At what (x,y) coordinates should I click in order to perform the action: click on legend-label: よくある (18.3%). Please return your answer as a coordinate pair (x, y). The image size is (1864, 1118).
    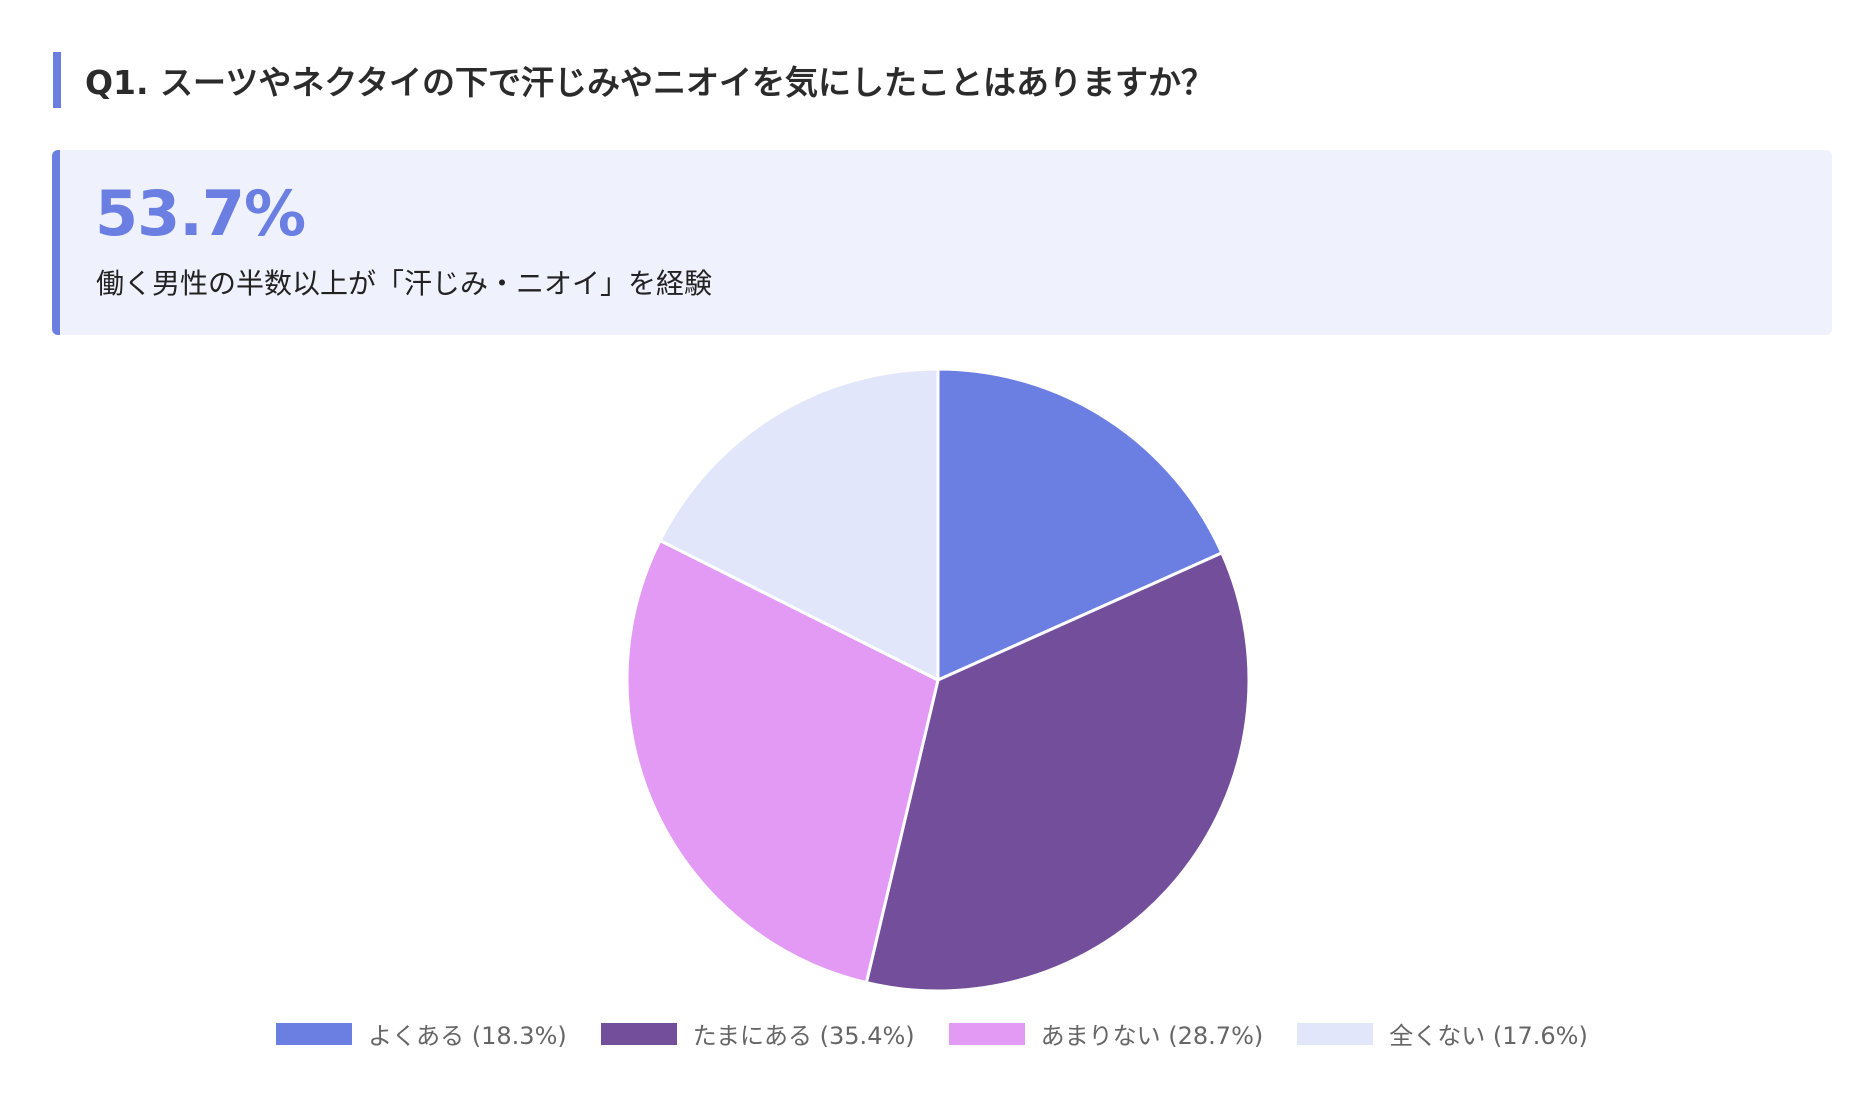
    Looking at the image, I should click on (467, 1036).